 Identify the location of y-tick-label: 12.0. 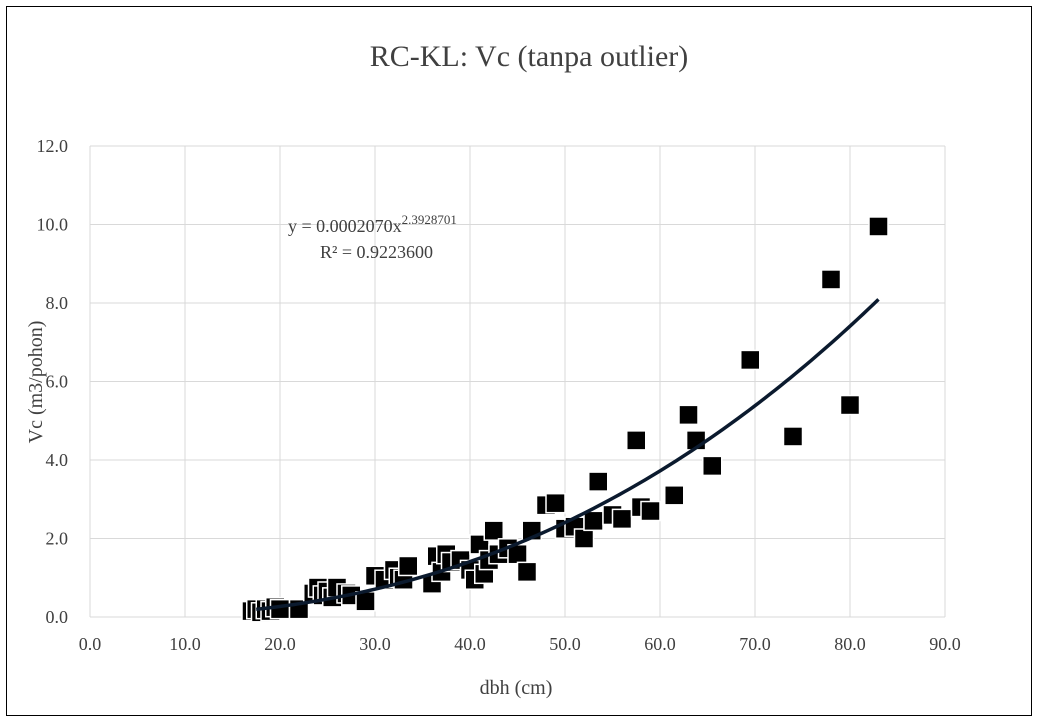
(53, 146).